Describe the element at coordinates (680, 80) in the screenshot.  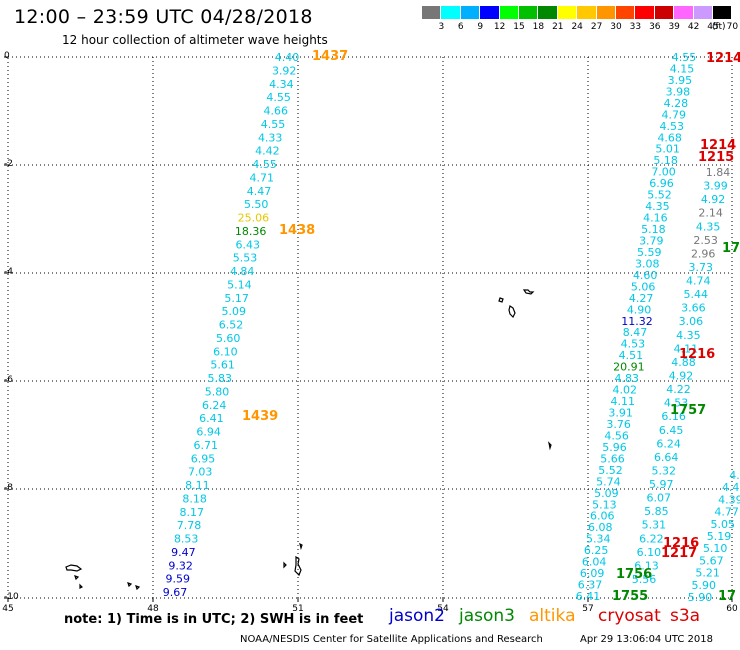
I see `wave-height-label: 3.95` at that location.